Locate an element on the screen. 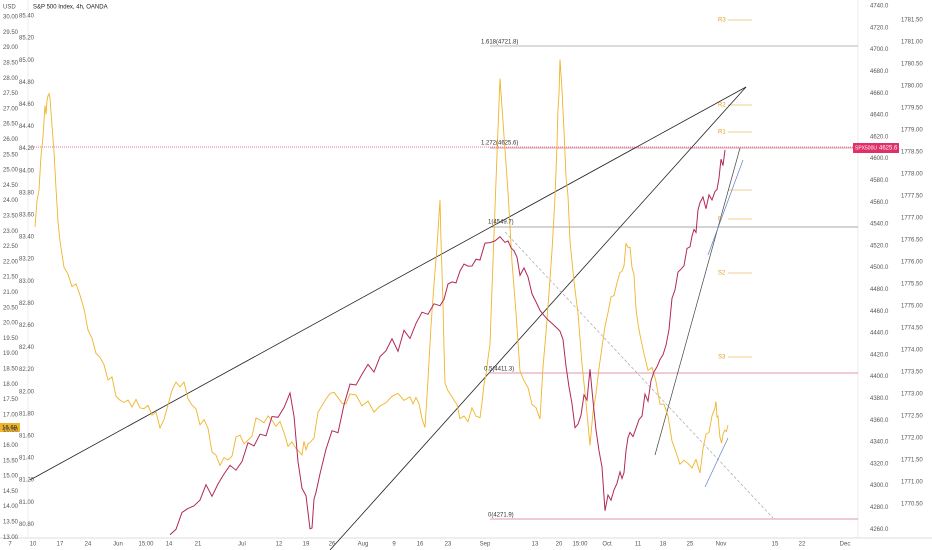 Image resolution: width=932 pixels, height=550 pixels. right-axis-label: 4260.0 is located at coordinates (879, 530).